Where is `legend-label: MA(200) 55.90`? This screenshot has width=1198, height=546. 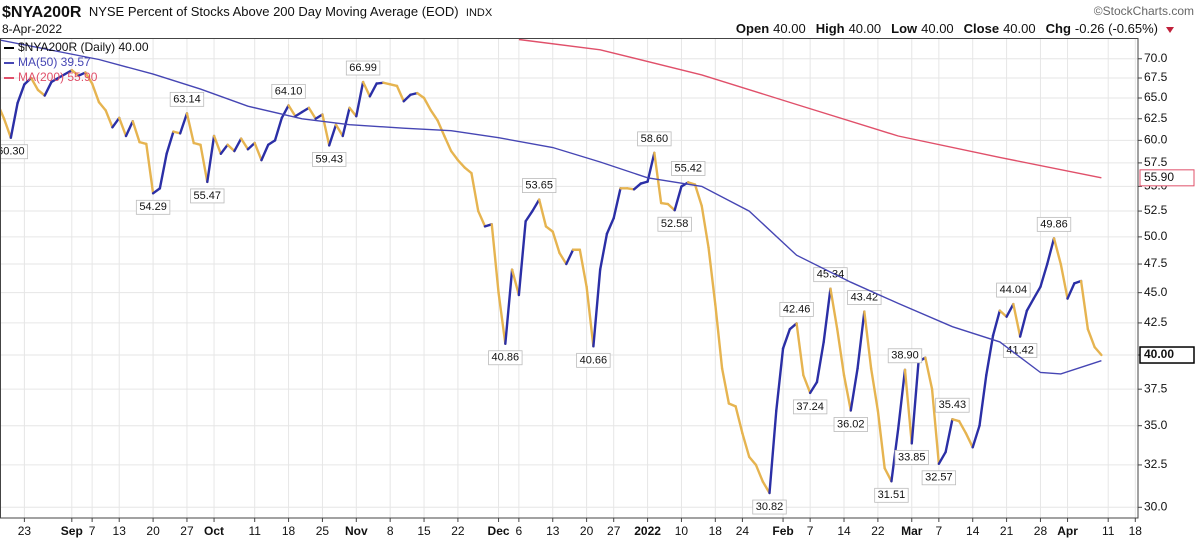
legend-label: MA(200) 55.90 is located at coordinates (58, 77).